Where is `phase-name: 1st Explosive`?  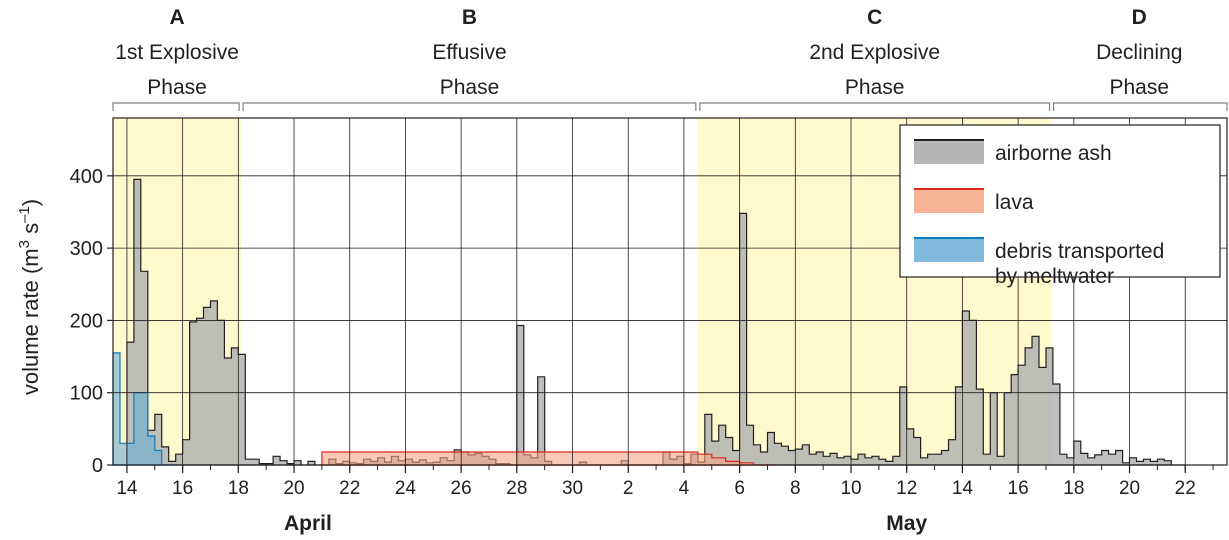
phase-name: 1st Explosive is located at coordinates (177, 52).